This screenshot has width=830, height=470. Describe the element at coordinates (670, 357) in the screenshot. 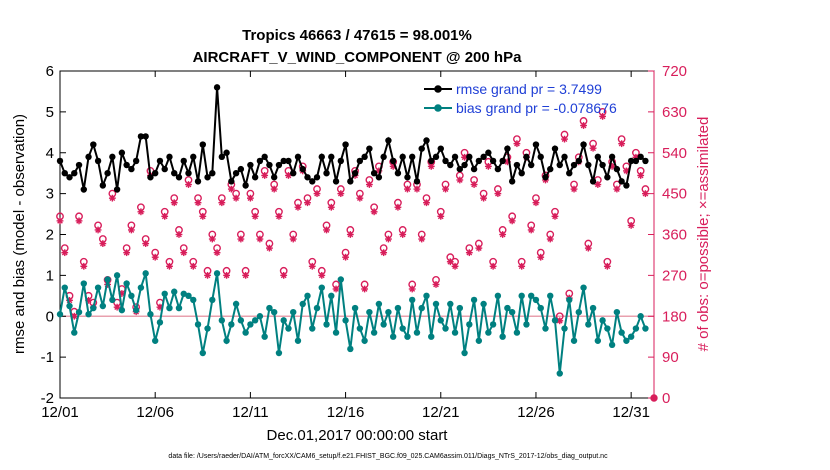

I see `y2-tick-label: 90` at that location.